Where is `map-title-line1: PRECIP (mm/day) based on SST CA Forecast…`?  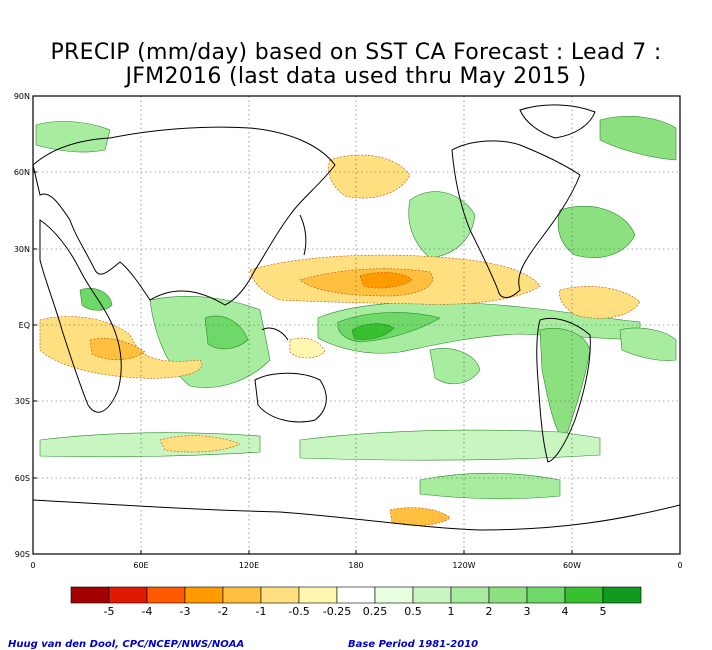 map-title-line1: PRECIP (mm/day) based on SST CA Forecast… is located at coordinates (356, 52).